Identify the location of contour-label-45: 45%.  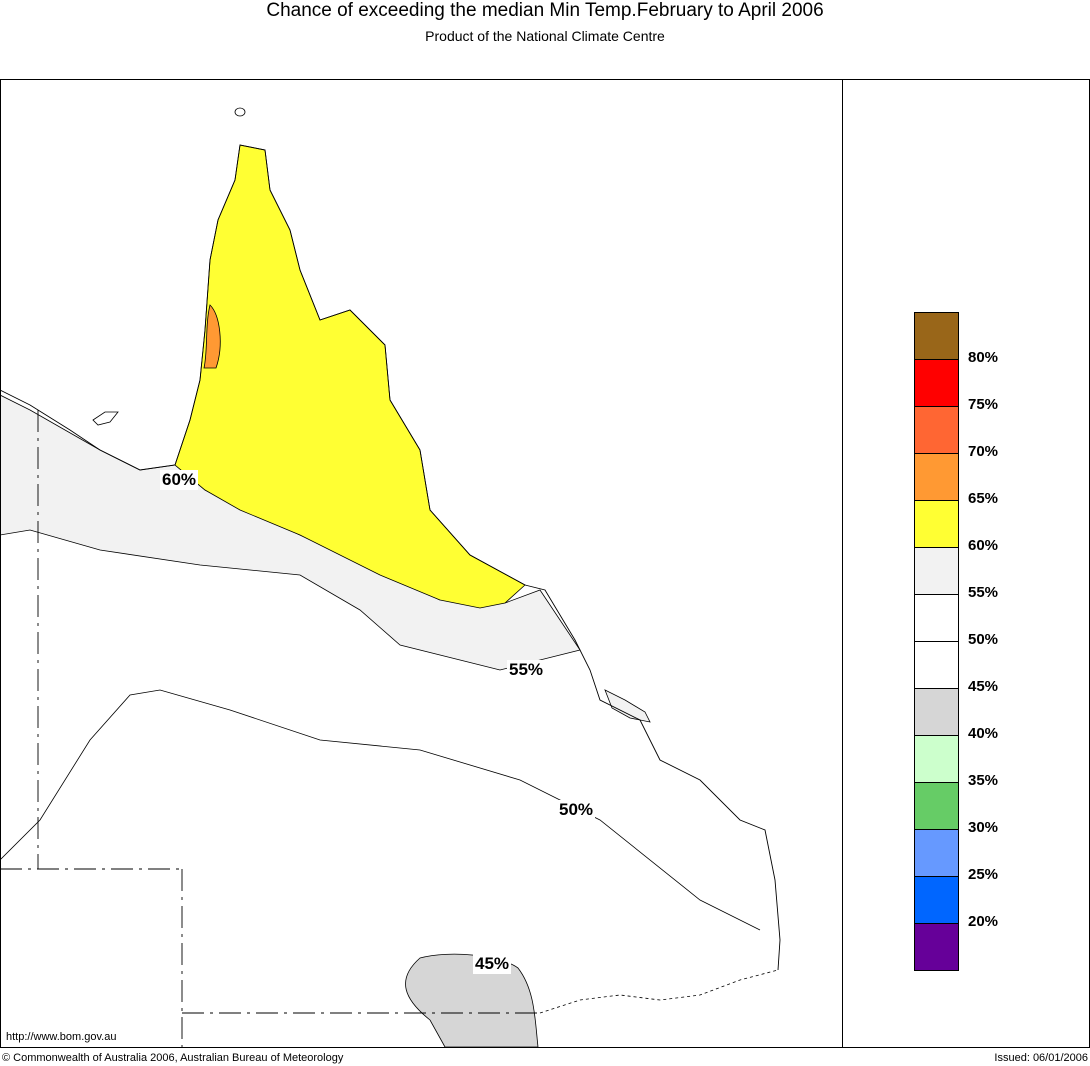
(492, 964).